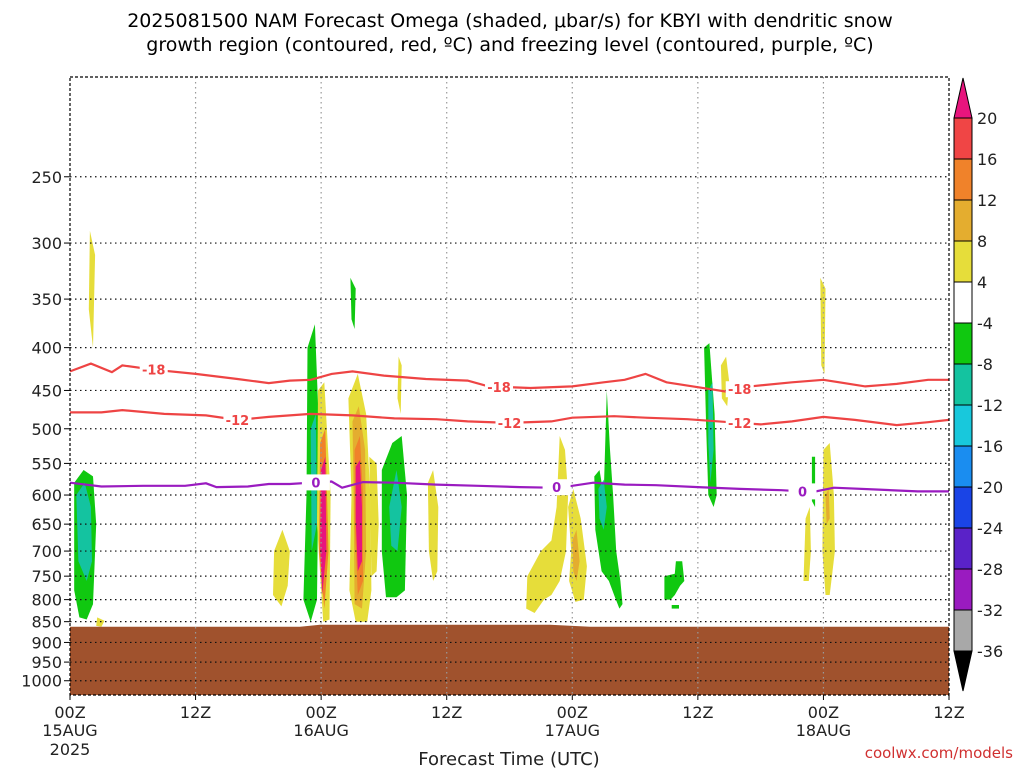  Describe the element at coordinates (990, 528) in the screenshot. I see `colorbar-label-10: -24` at that location.